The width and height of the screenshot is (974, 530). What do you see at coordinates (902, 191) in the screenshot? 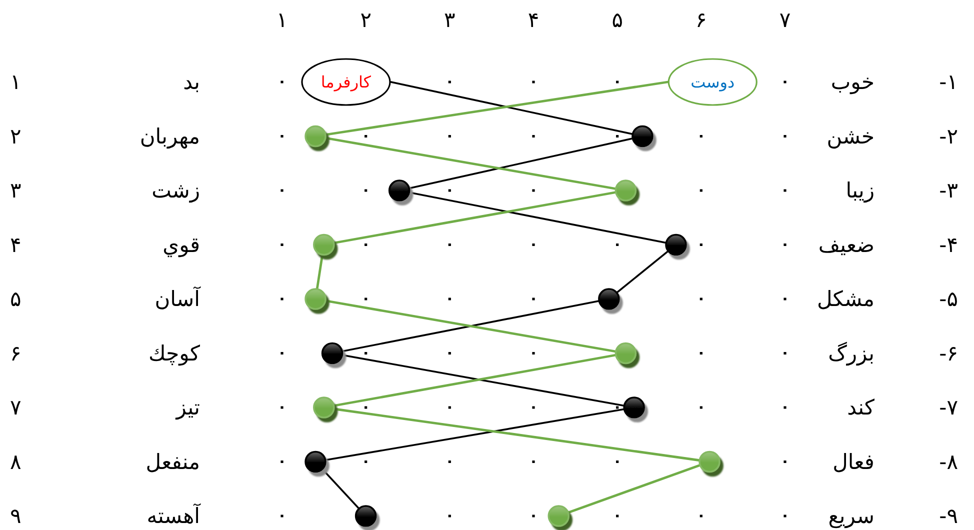
I see `y-tick-label: ۳- زیبا` at bounding box center [902, 191].